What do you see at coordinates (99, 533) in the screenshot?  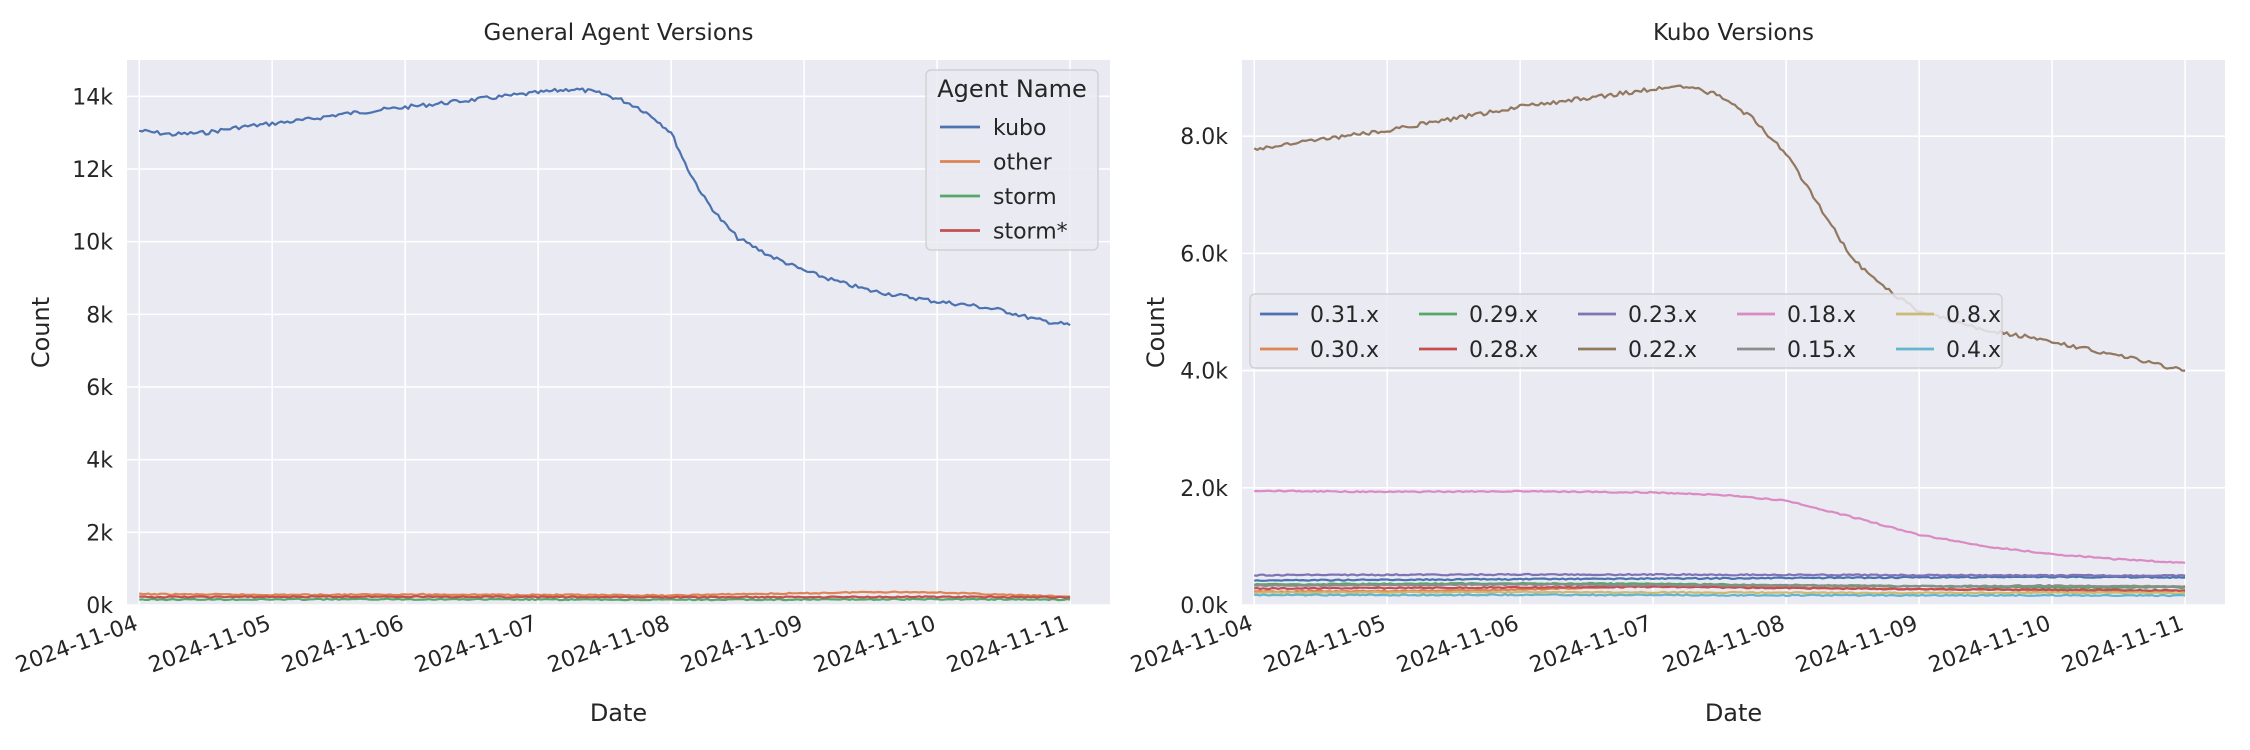 I see `y-tick-label: 2k` at bounding box center [99, 533].